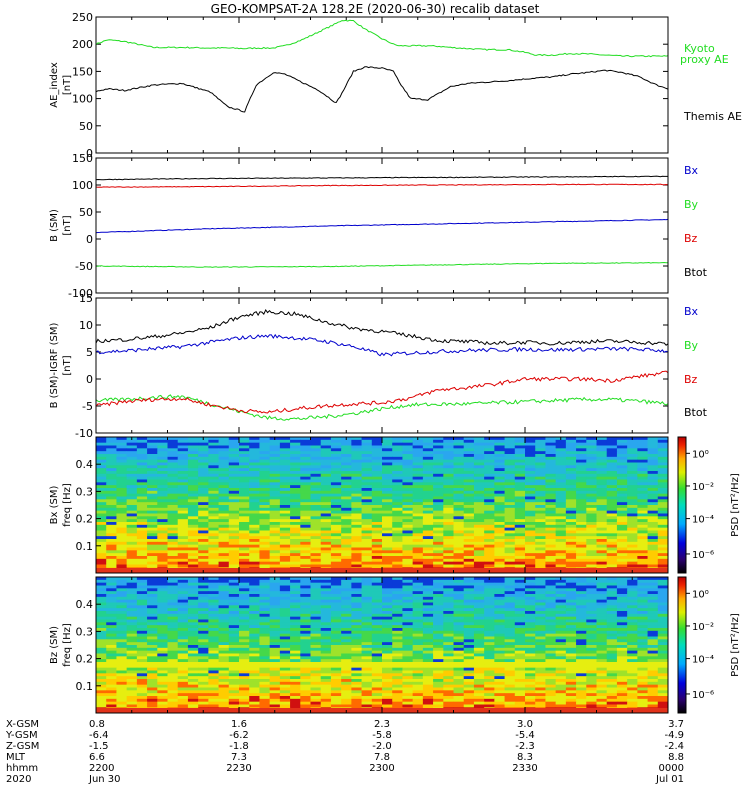  I want to click on series-line-btot, so click(382, 327).